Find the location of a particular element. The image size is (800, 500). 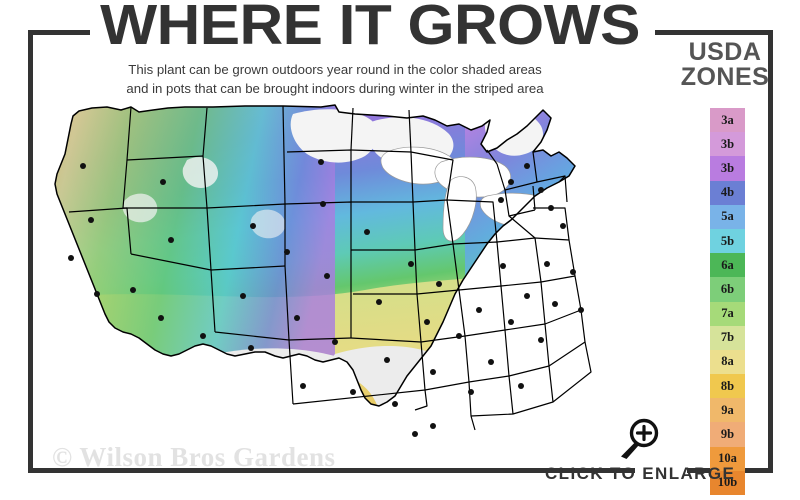

legend-swatch-label: 8b is located at coordinates (727, 385).